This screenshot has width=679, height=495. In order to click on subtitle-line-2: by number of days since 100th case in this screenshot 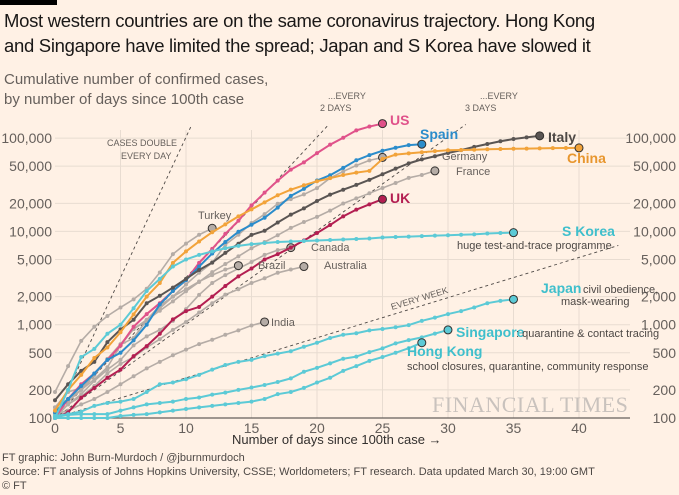, I will do `click(124, 99)`.